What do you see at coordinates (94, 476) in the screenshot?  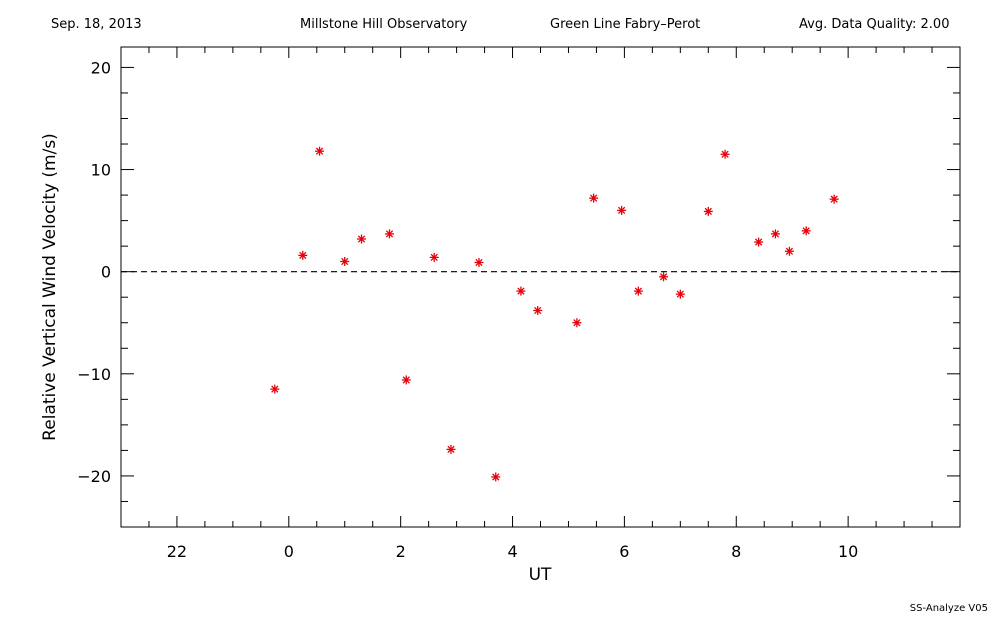 I see `y-tick-label: −20` at bounding box center [94, 476].